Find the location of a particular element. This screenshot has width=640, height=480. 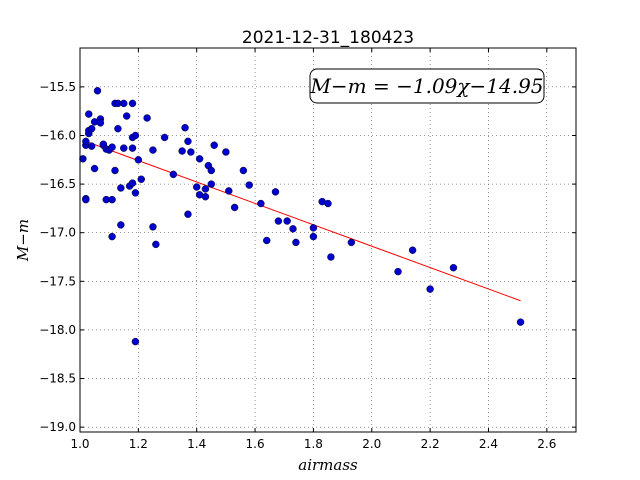

y-tick-label: −19.0 is located at coordinates (57, 427).